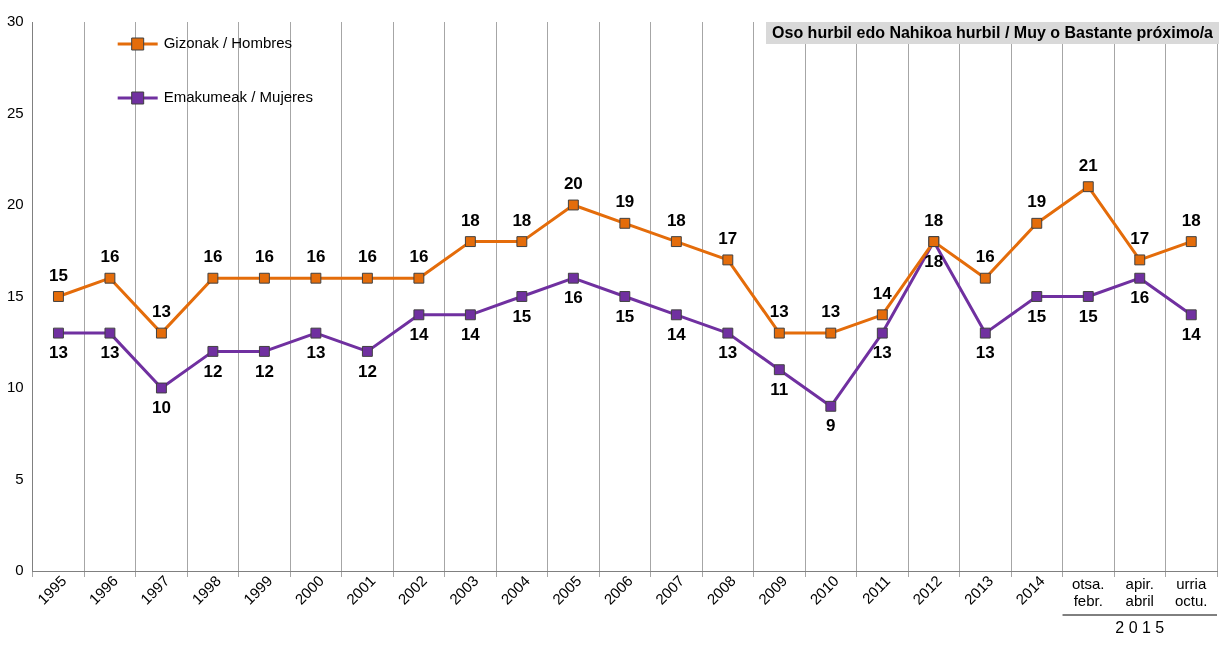 The width and height of the screenshot is (1225, 657). Describe the element at coordinates (19, 478) in the screenshot. I see `y-tick-label: 5` at that location.